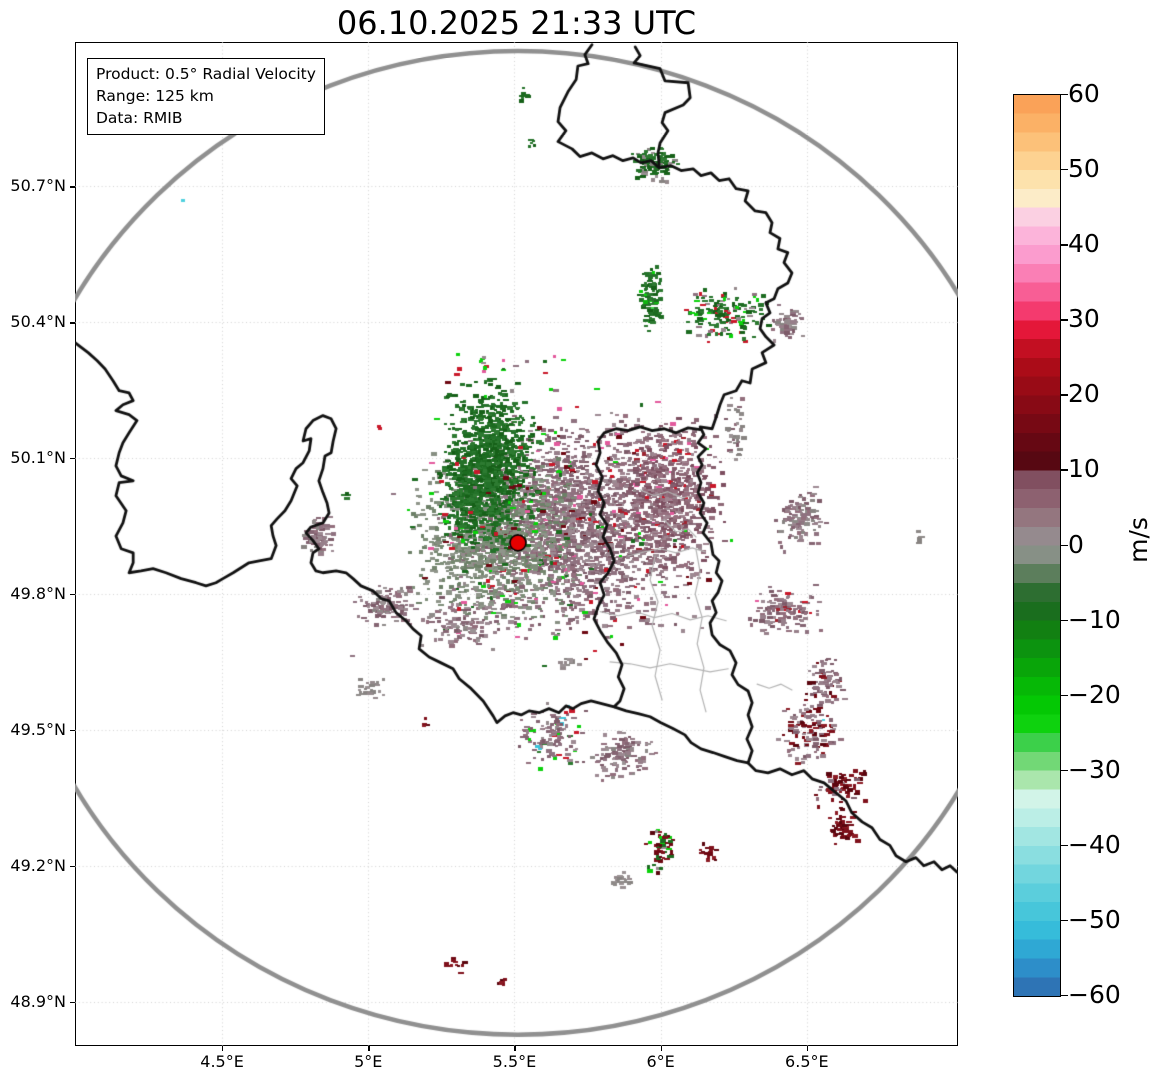  What do you see at coordinates (222, 1061) in the screenshot?
I see `x-tick-label: 4.5°E` at bounding box center [222, 1061].